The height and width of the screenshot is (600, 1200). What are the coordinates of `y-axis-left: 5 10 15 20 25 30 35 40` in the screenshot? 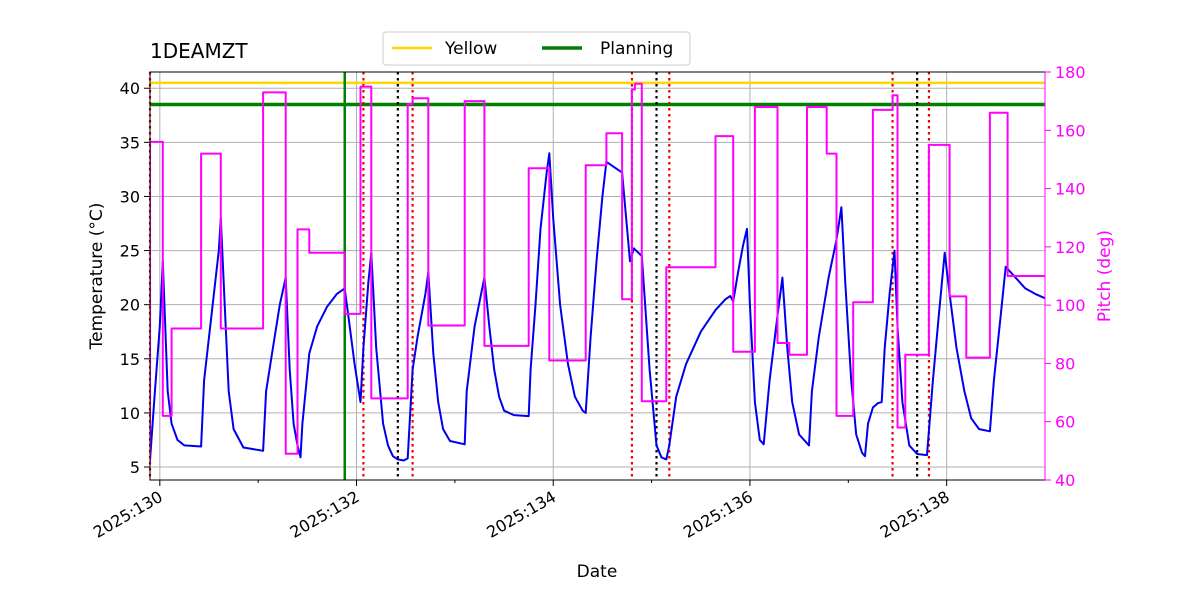 It's located at (135, 278).